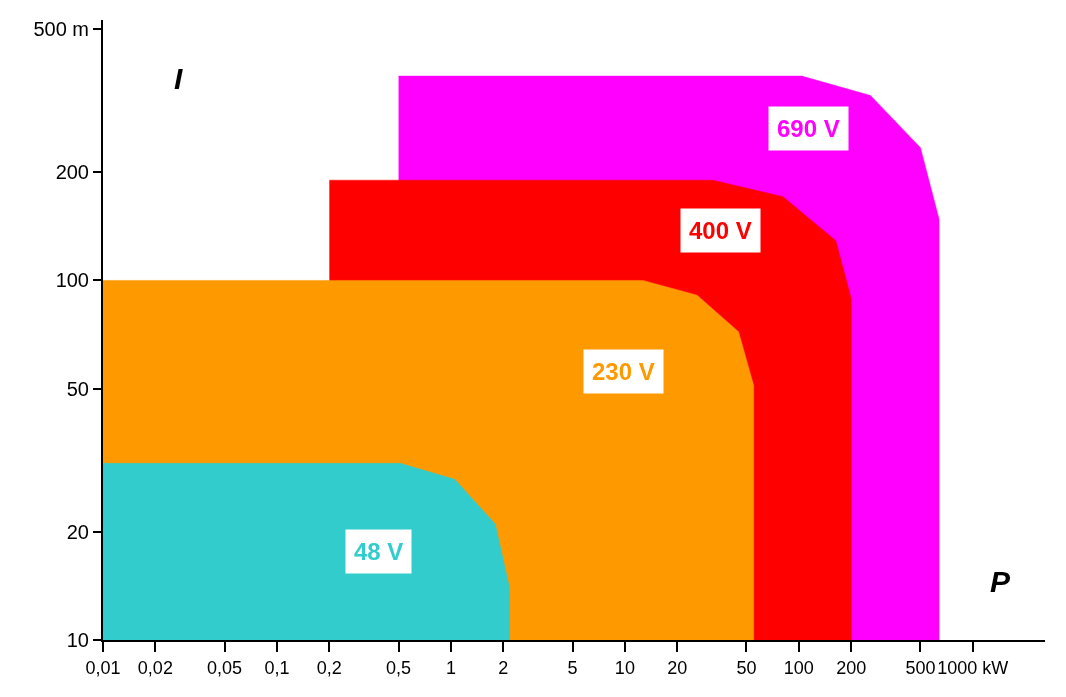 This screenshot has width=1066, height=697. I want to click on x-tick-label: 0,2, so click(329, 667).